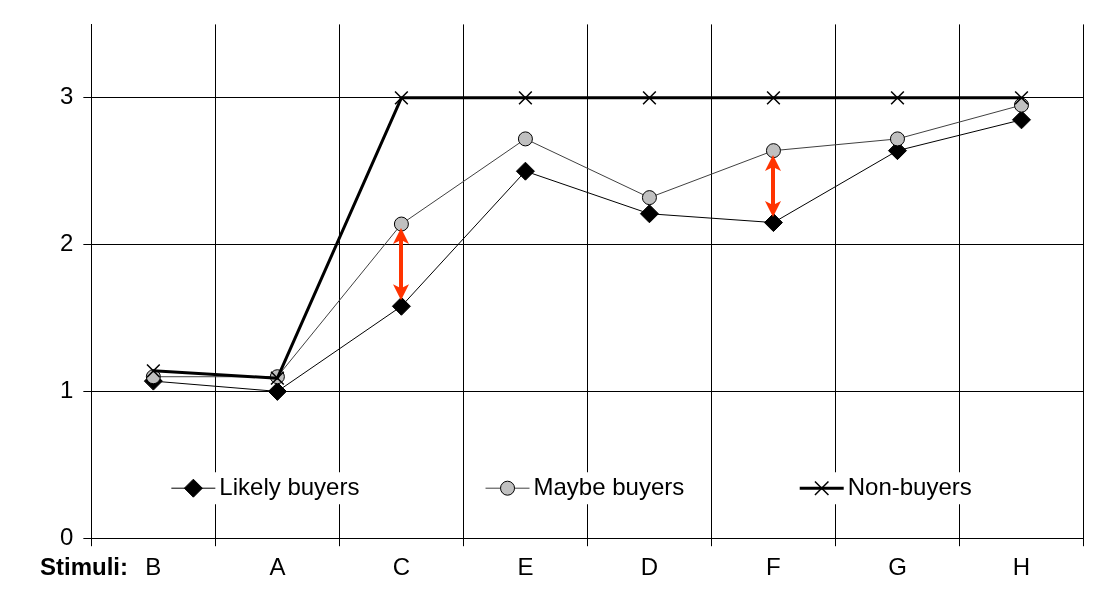  I want to click on legend-label: Likely buyers, so click(289, 486).